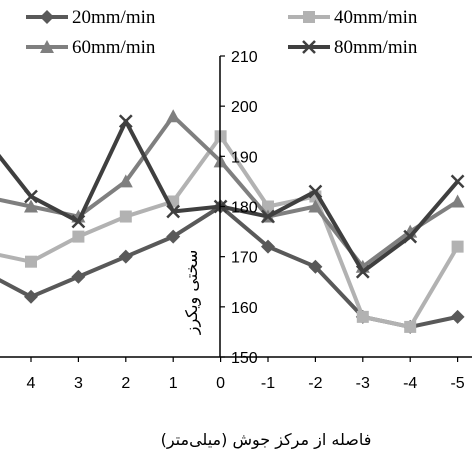 The height and width of the screenshot is (454, 472). Describe the element at coordinates (266, 440) in the screenshot. I see `x-axis-title: فاصله از مرکز جوش (میلی‌متر)` at that location.